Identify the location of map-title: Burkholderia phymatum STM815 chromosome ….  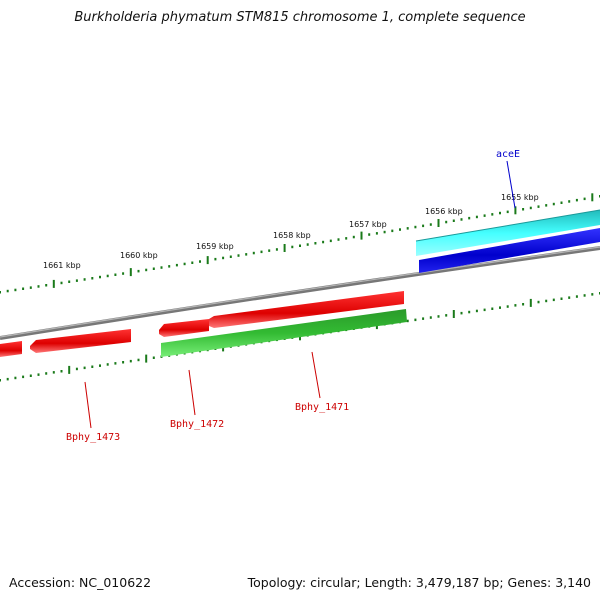
(300, 17).